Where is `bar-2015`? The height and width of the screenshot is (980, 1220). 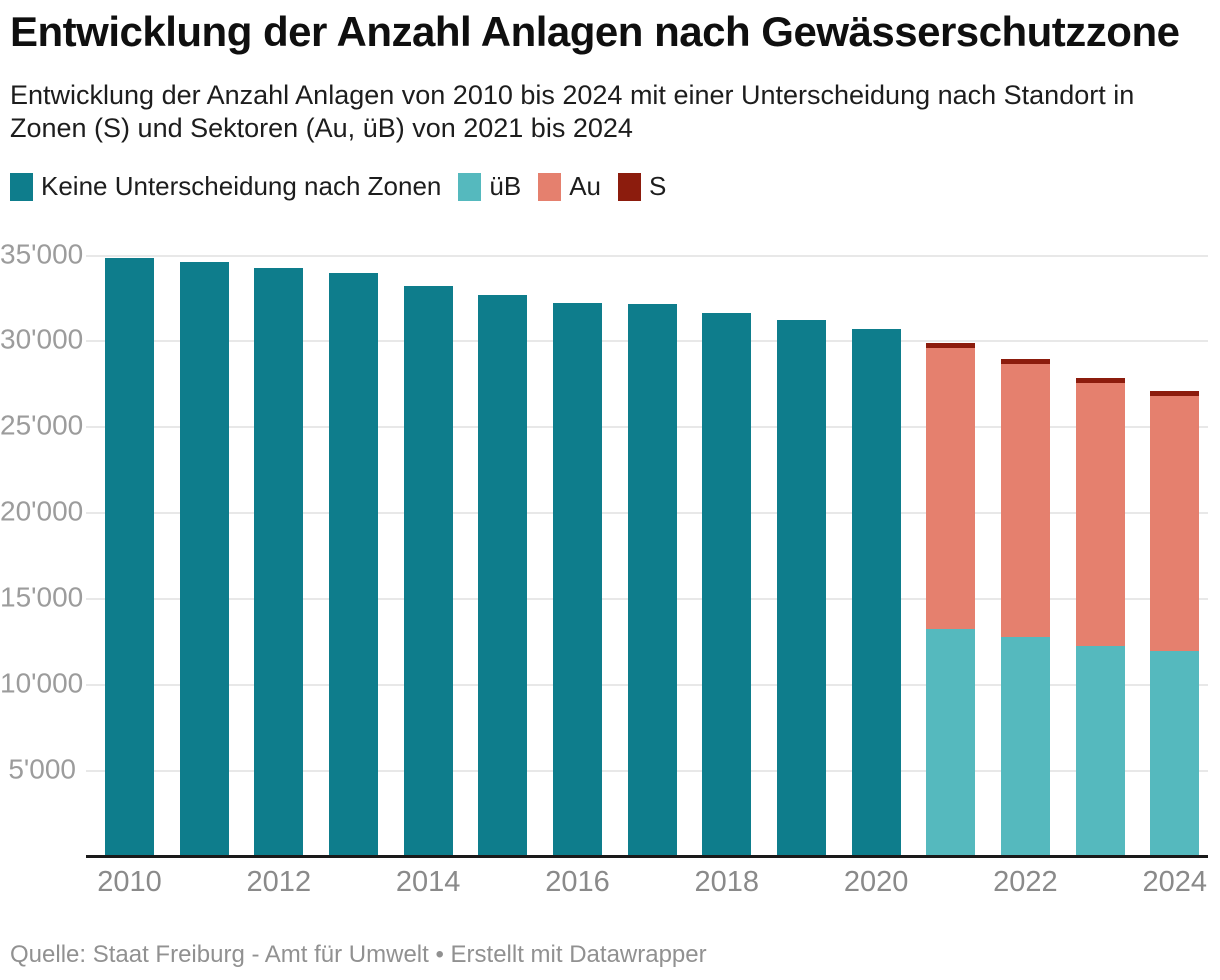
bar-2015 is located at coordinates (503, 576).